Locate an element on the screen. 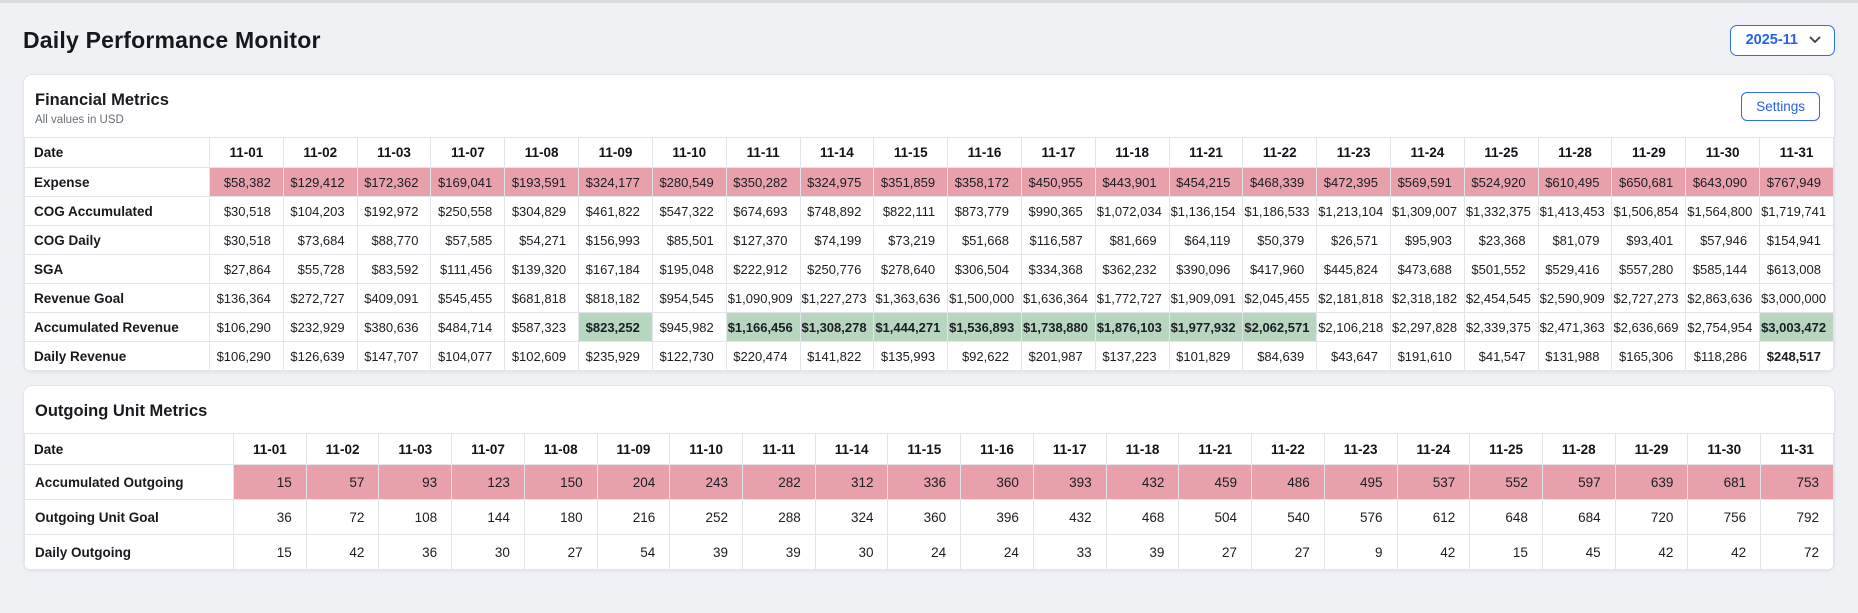 The width and height of the screenshot is (1858, 613). value-cell: 495 is located at coordinates (1360, 482).